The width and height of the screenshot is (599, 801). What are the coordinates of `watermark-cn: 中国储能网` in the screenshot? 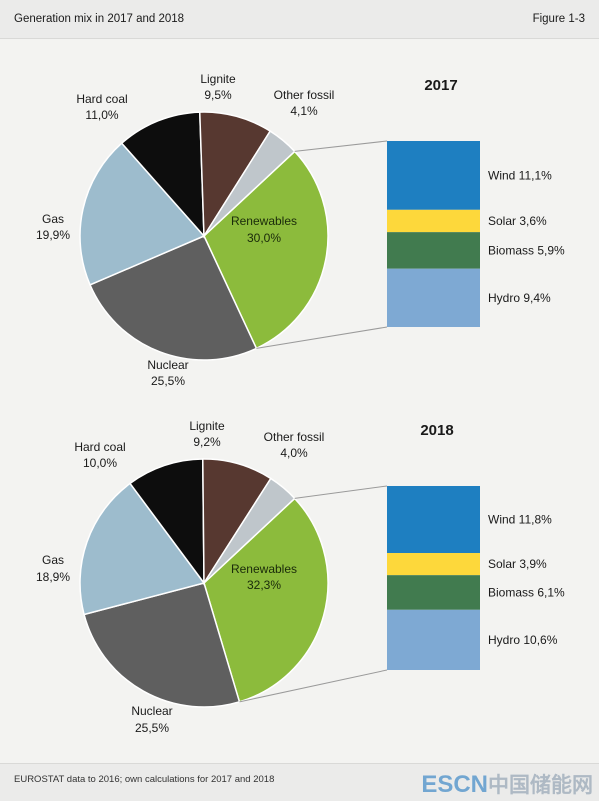 It's located at (540, 785).